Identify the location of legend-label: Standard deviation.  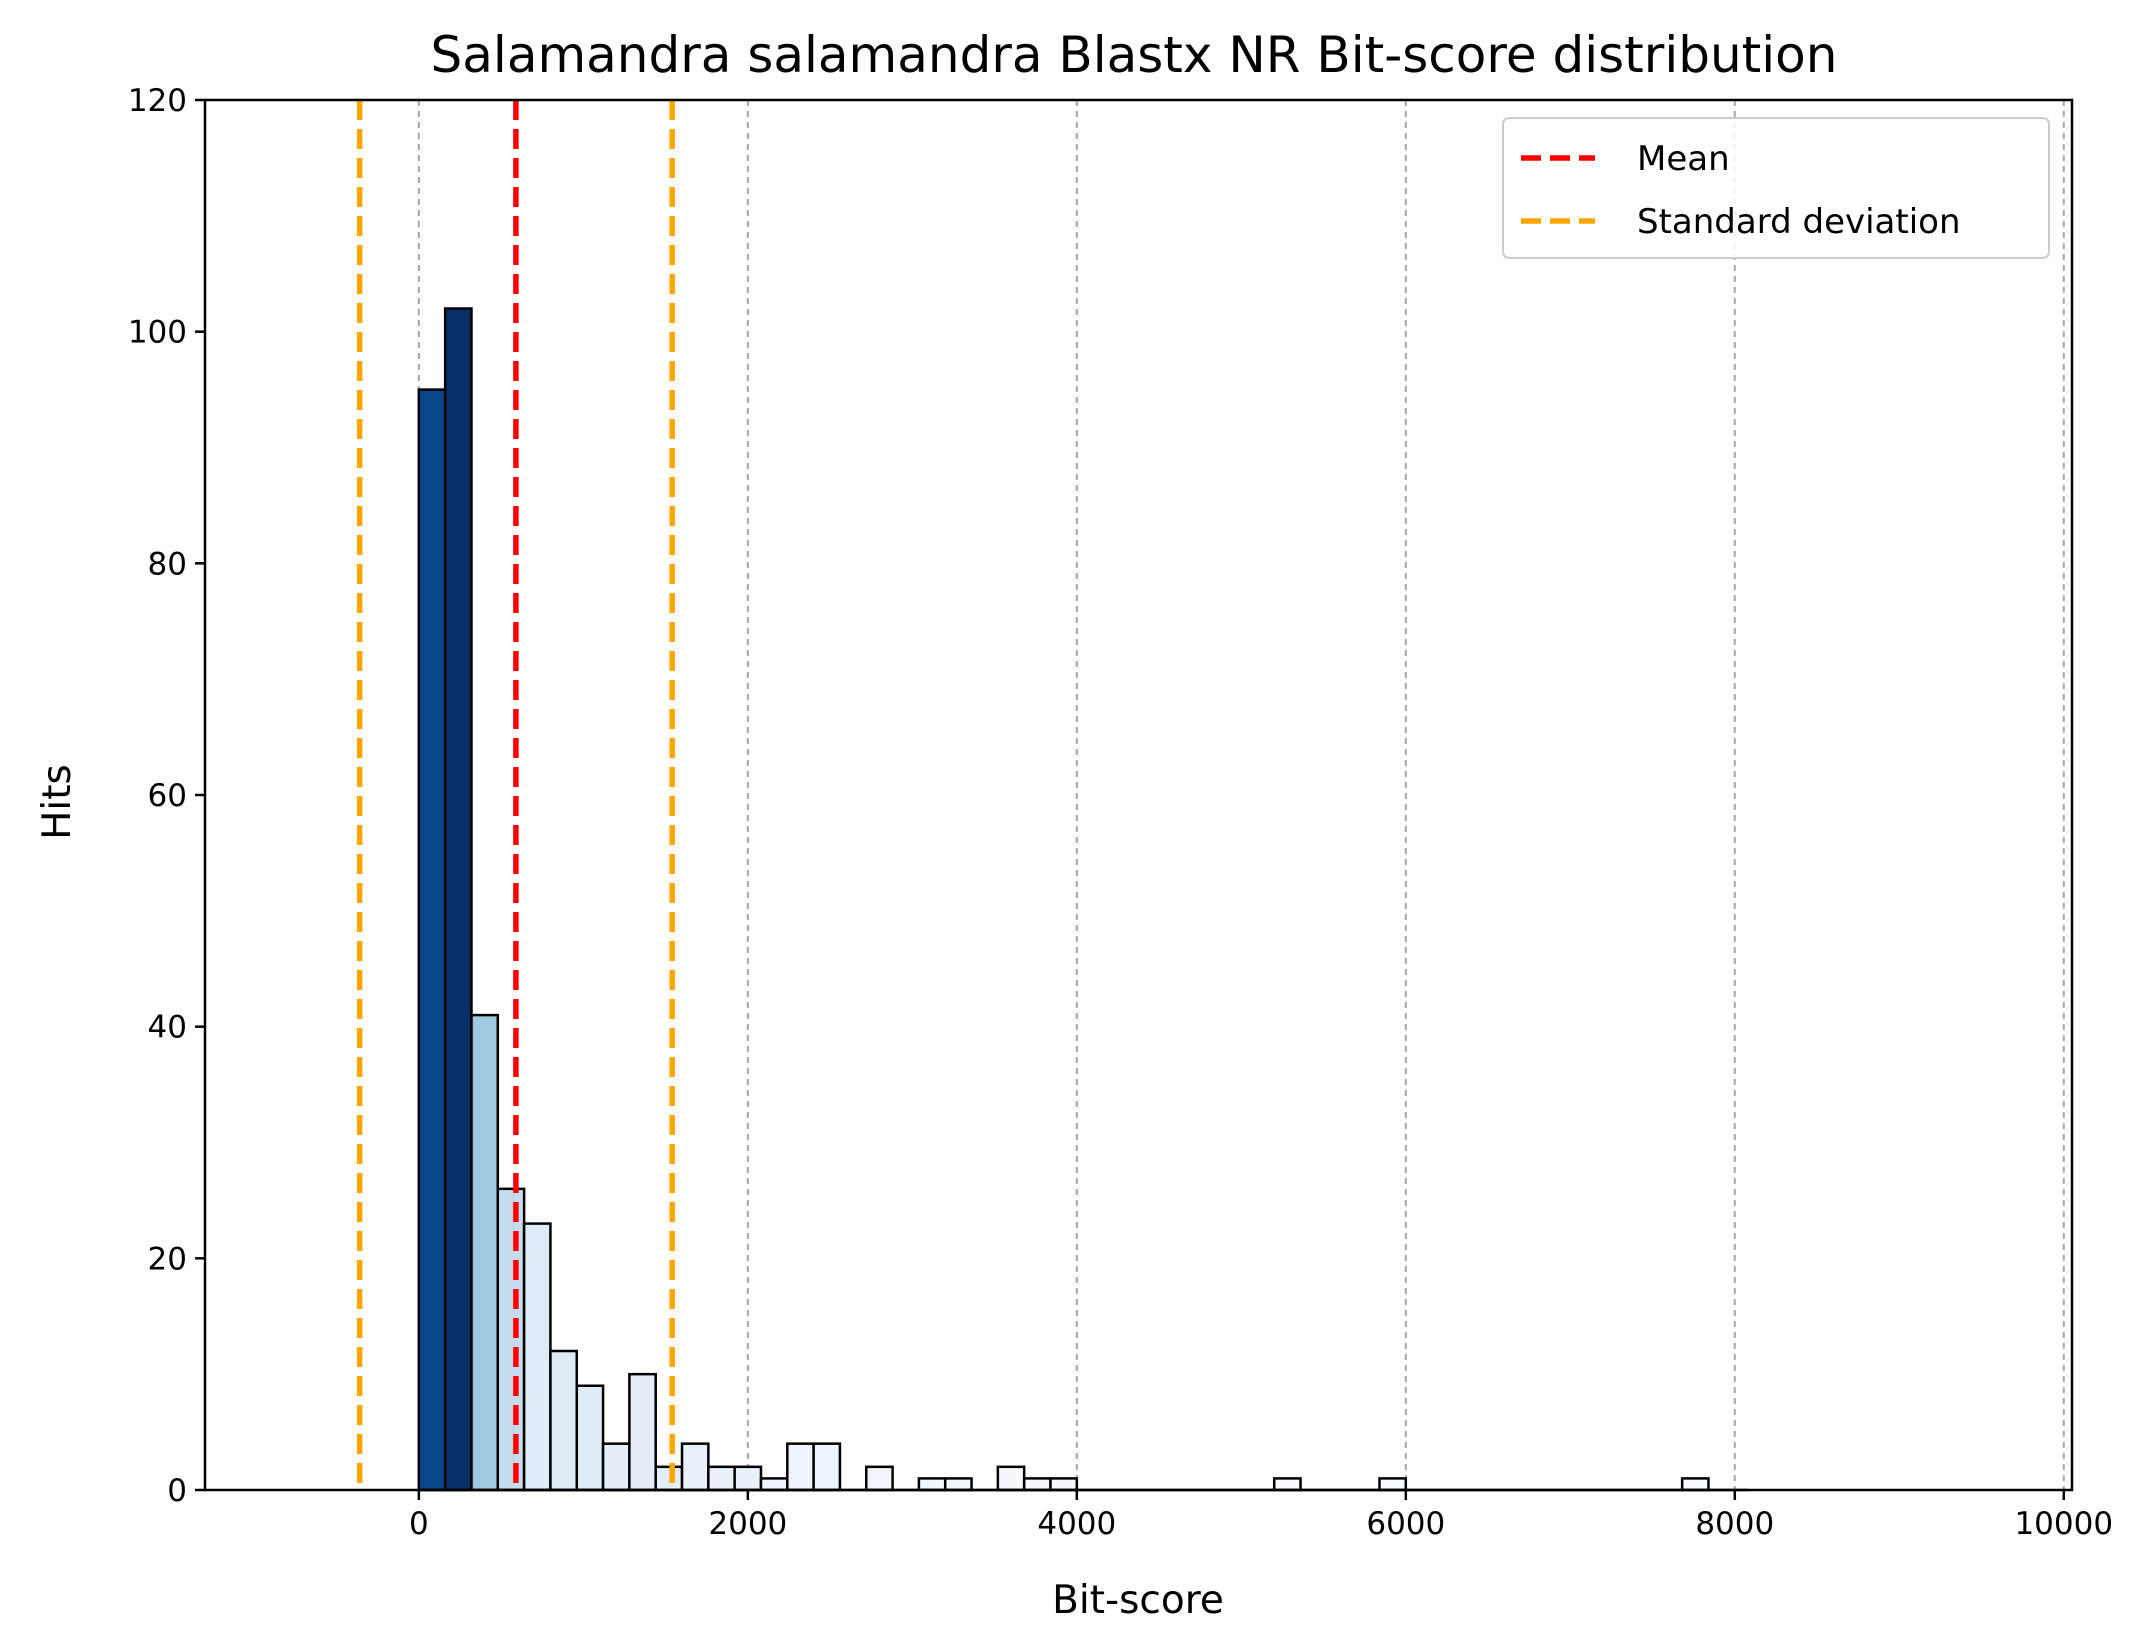
(1799, 222).